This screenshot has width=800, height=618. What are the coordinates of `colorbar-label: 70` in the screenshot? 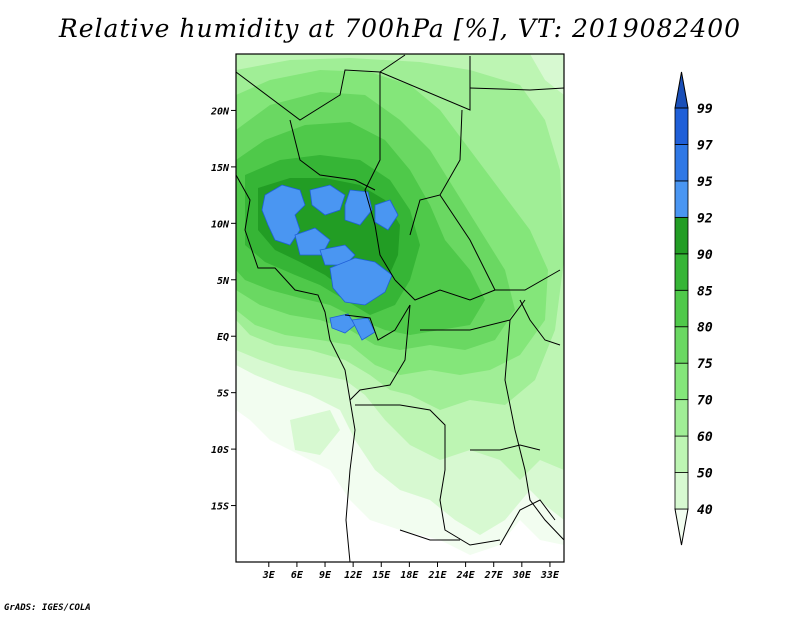 It's located at (705, 401).